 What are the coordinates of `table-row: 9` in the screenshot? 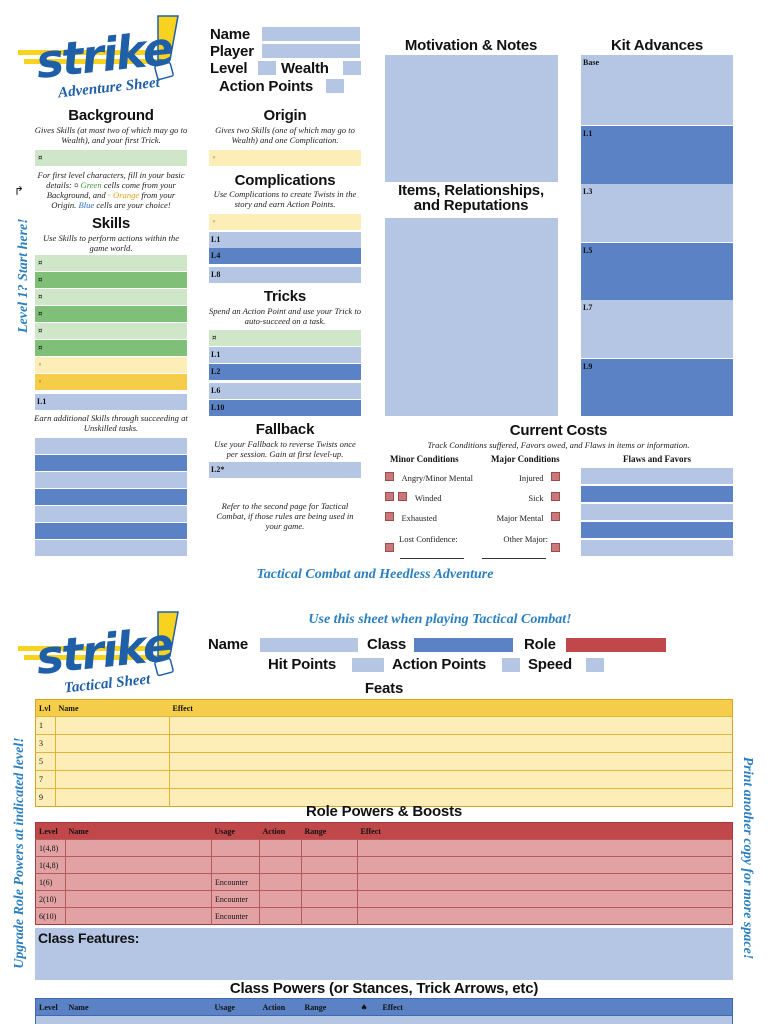 It's located at (384, 797).